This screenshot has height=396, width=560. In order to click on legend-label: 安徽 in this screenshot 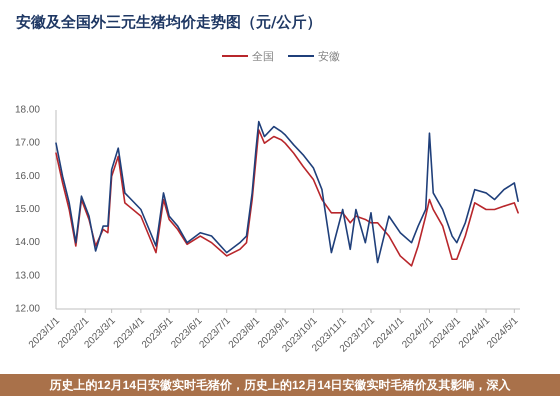, I will do `click(329, 56)`.